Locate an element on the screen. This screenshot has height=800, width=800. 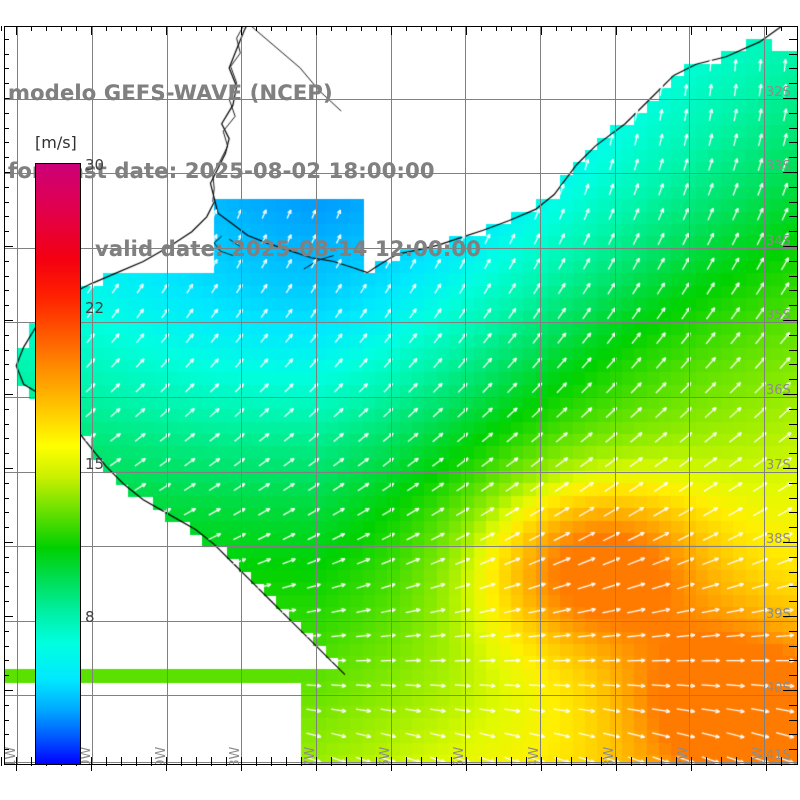
left-axis-ticks is located at coordinates (8, 395).